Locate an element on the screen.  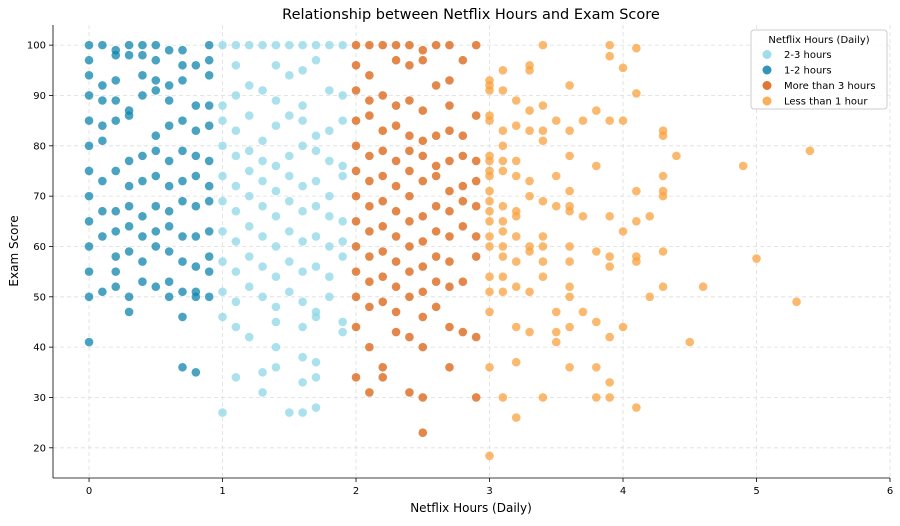
y-tick-label: 70 is located at coordinates (39, 197).